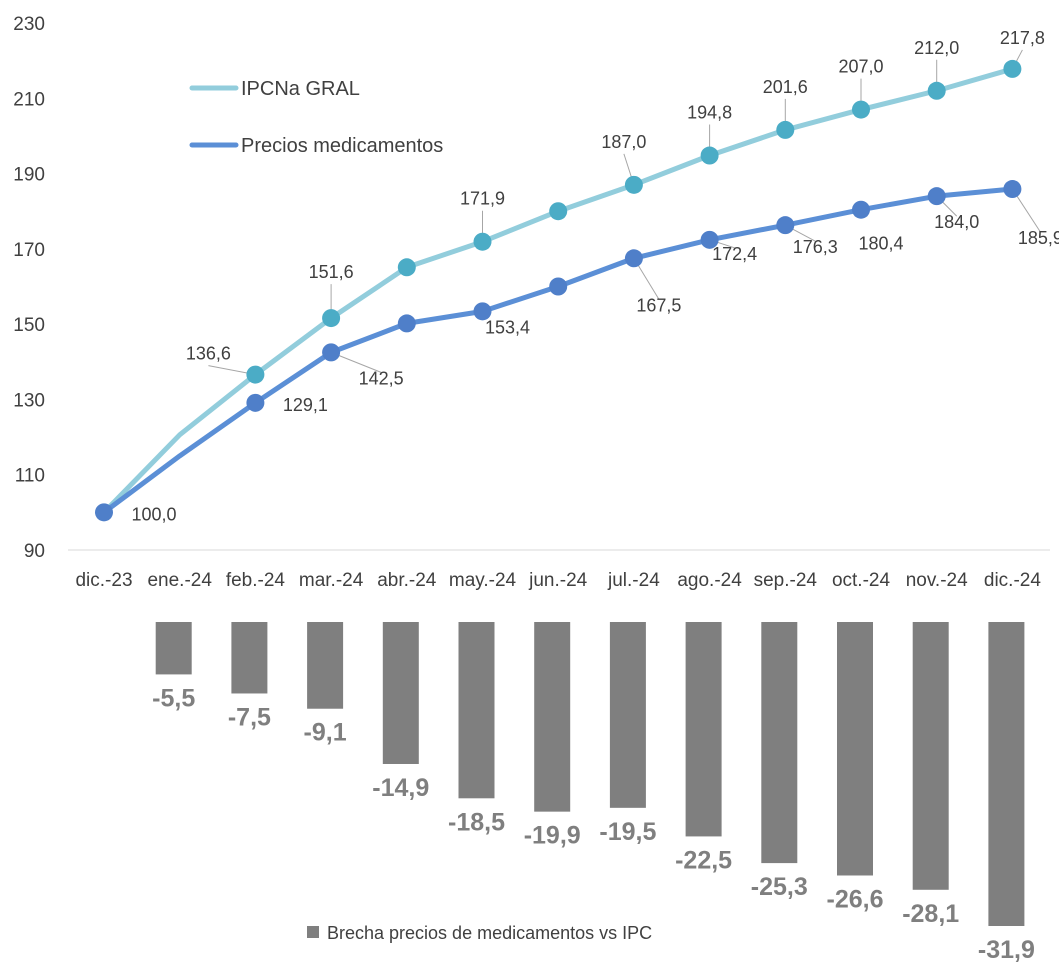 The width and height of the screenshot is (1059, 971). I want to click on y-tick-label: 210, so click(29, 99).